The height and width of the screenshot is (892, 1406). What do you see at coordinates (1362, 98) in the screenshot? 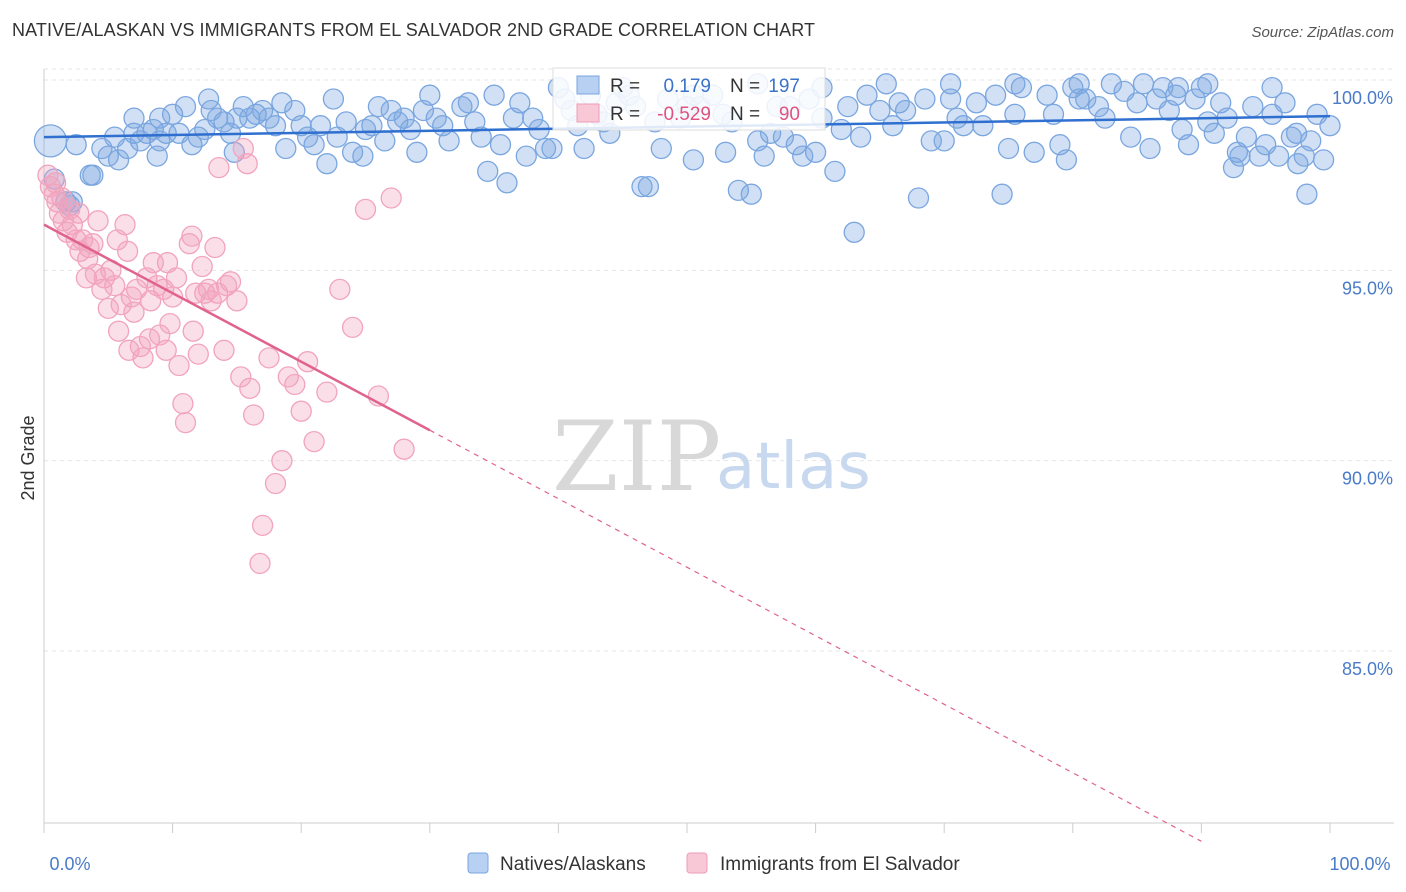
I see `y-tick-label-100: 100.0%` at bounding box center [1362, 98].